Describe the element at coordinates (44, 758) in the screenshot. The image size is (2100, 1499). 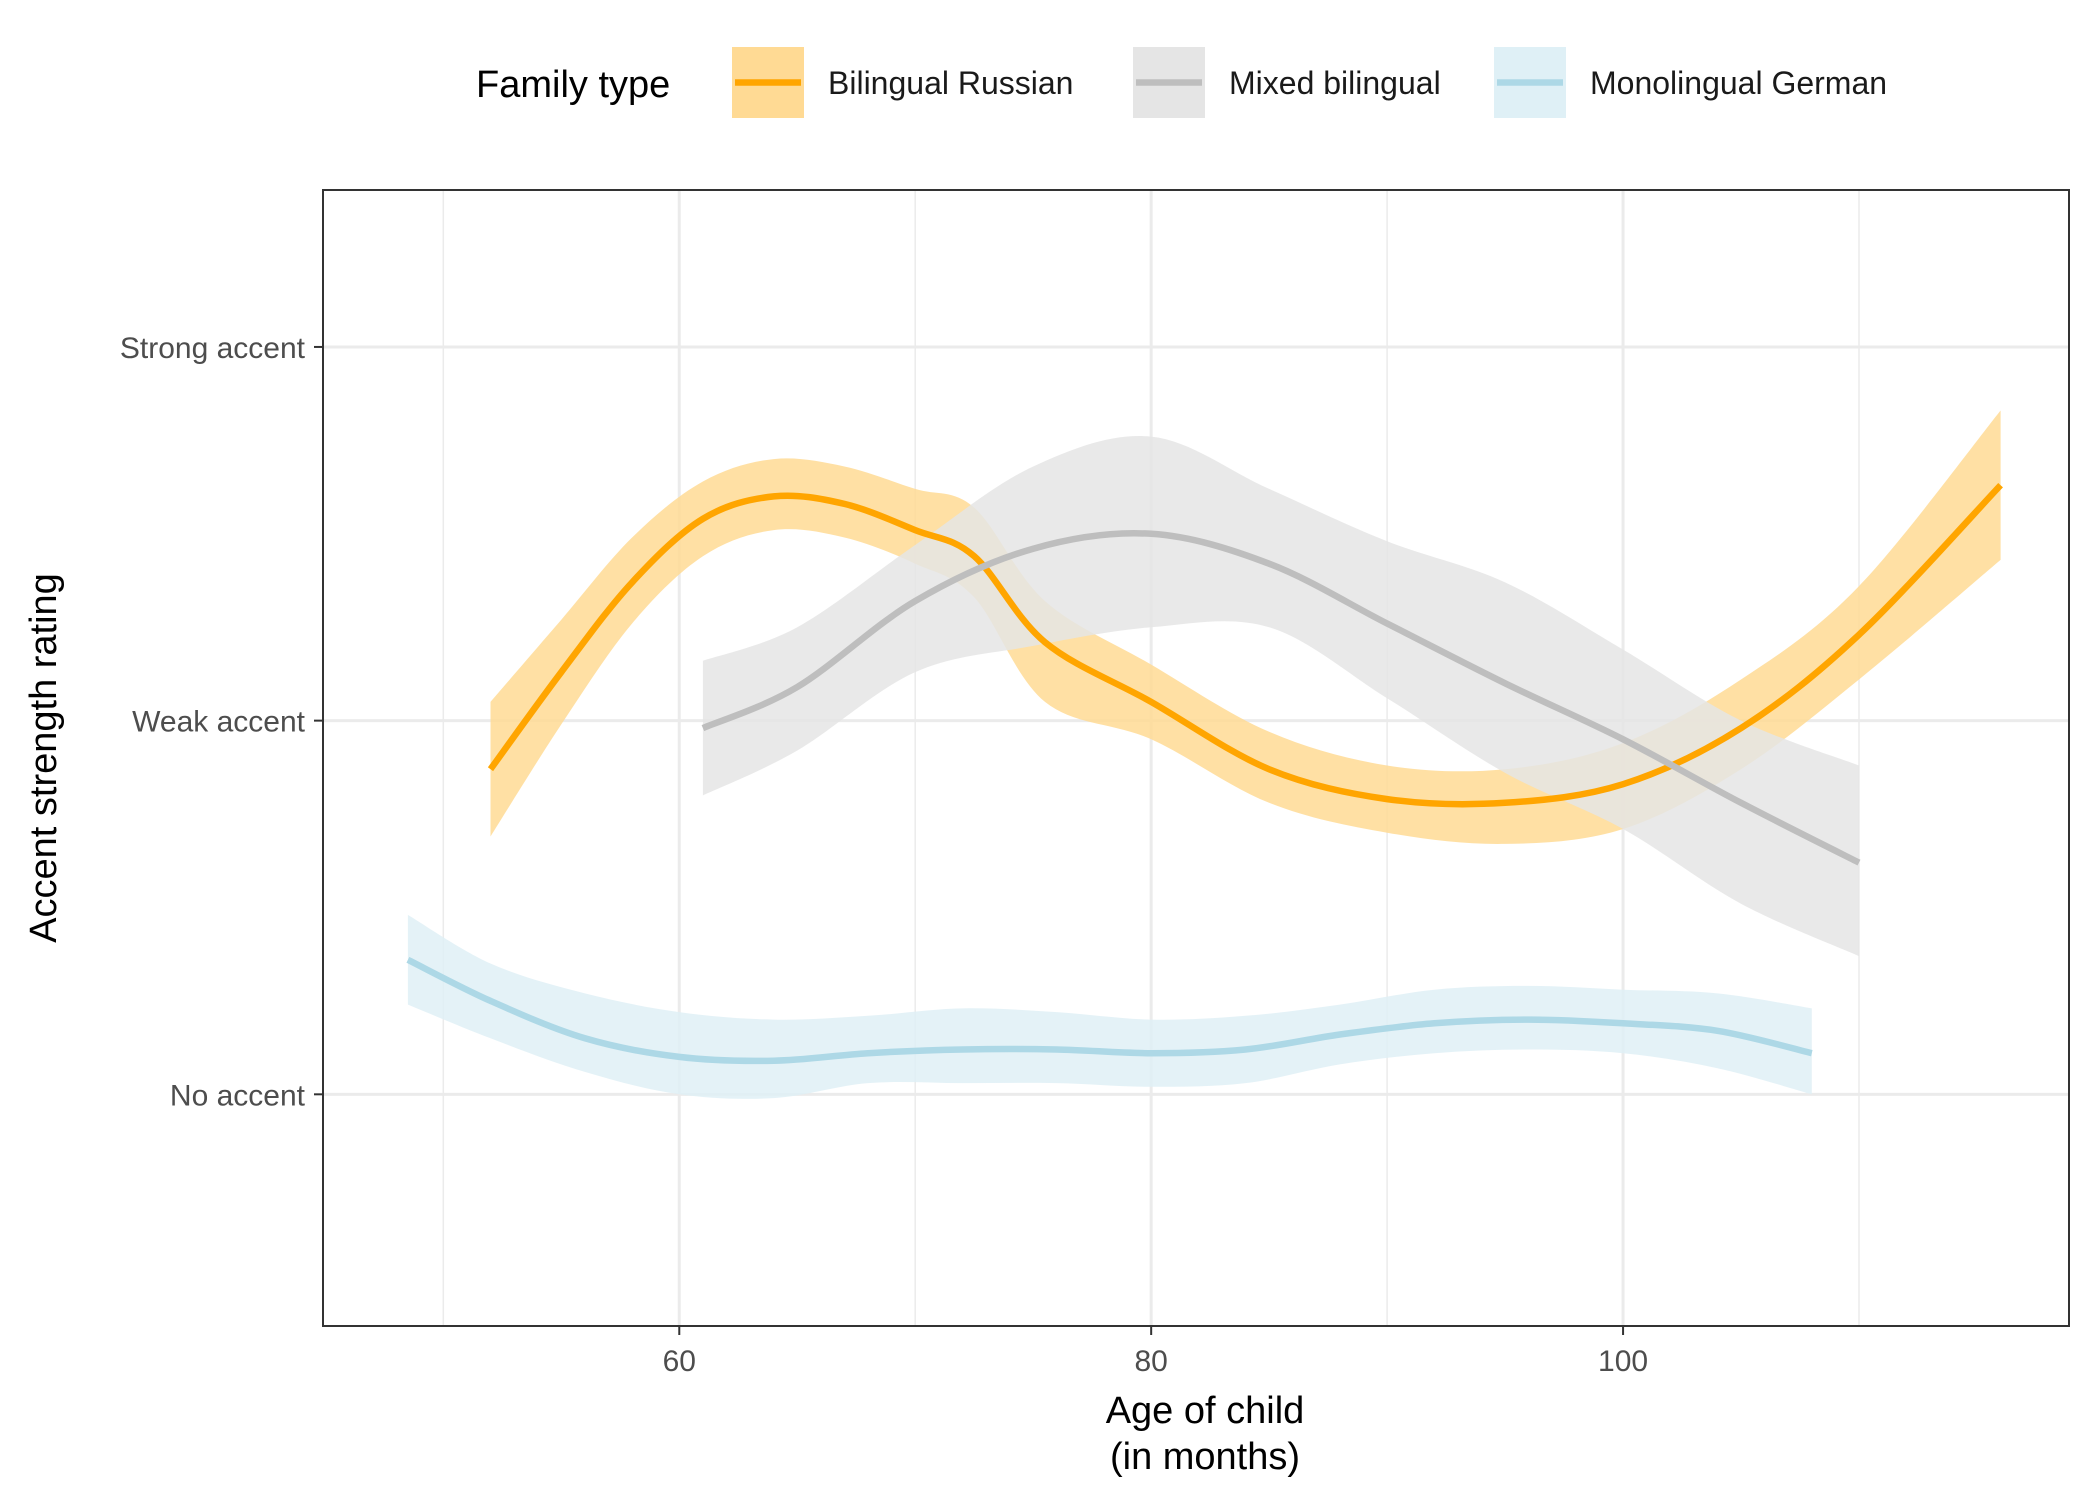
I see `y-axis-title: Accent strength rating` at that location.